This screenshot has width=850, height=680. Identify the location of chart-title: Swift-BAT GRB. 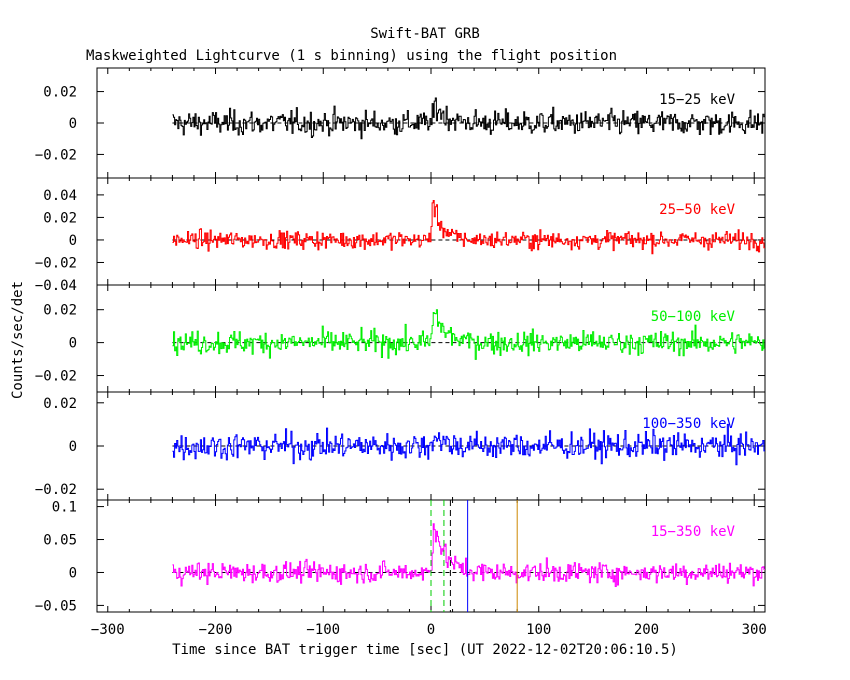
(425, 34).